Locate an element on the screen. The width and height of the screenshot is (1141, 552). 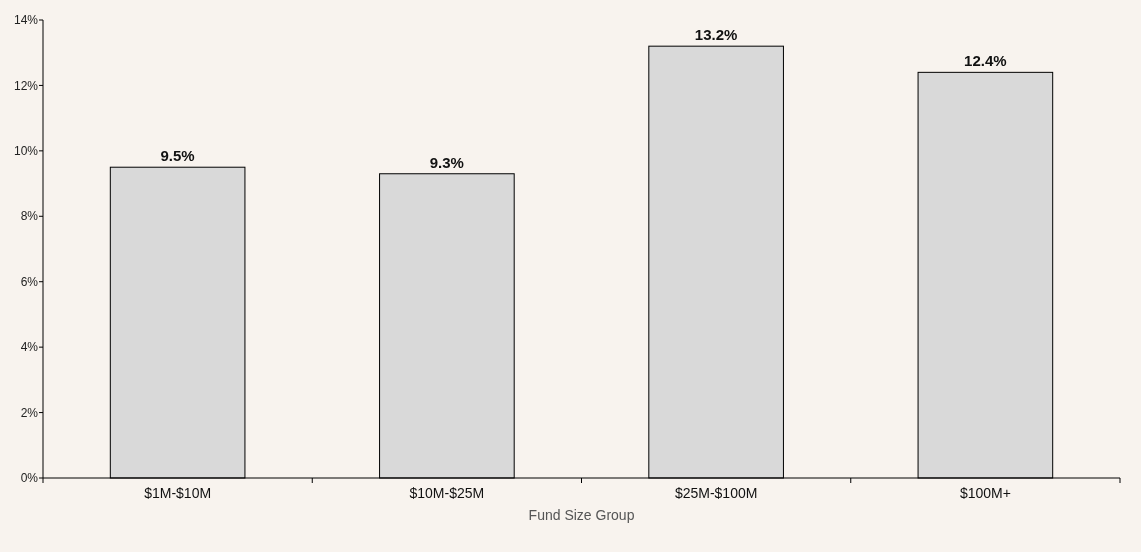
y-tick-label: 2% is located at coordinates (29, 412).